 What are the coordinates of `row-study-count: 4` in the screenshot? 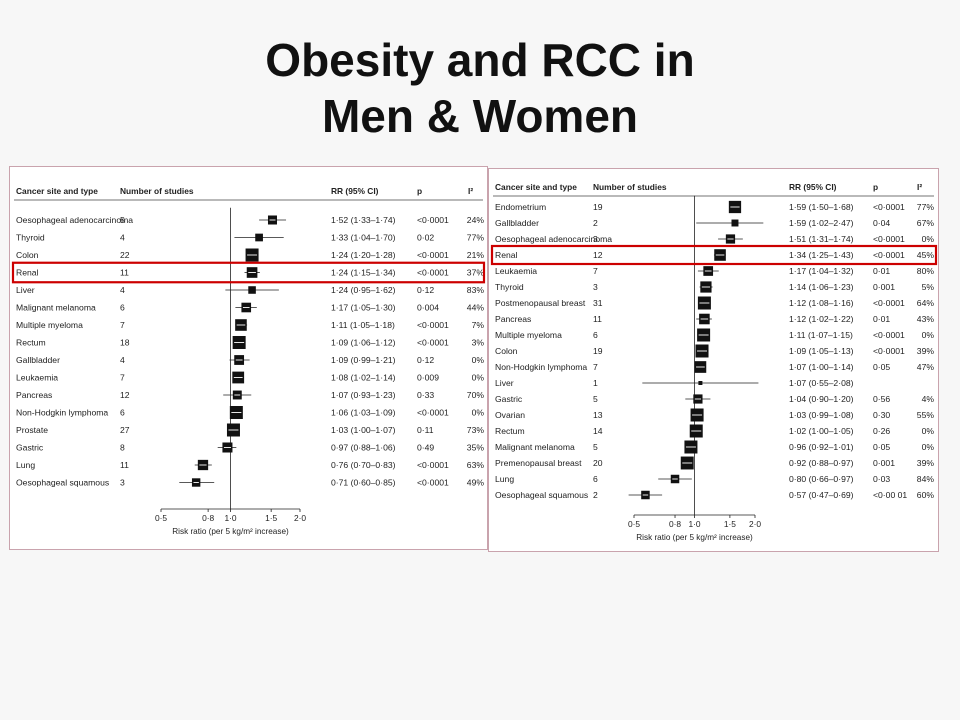 It's located at (122, 360).